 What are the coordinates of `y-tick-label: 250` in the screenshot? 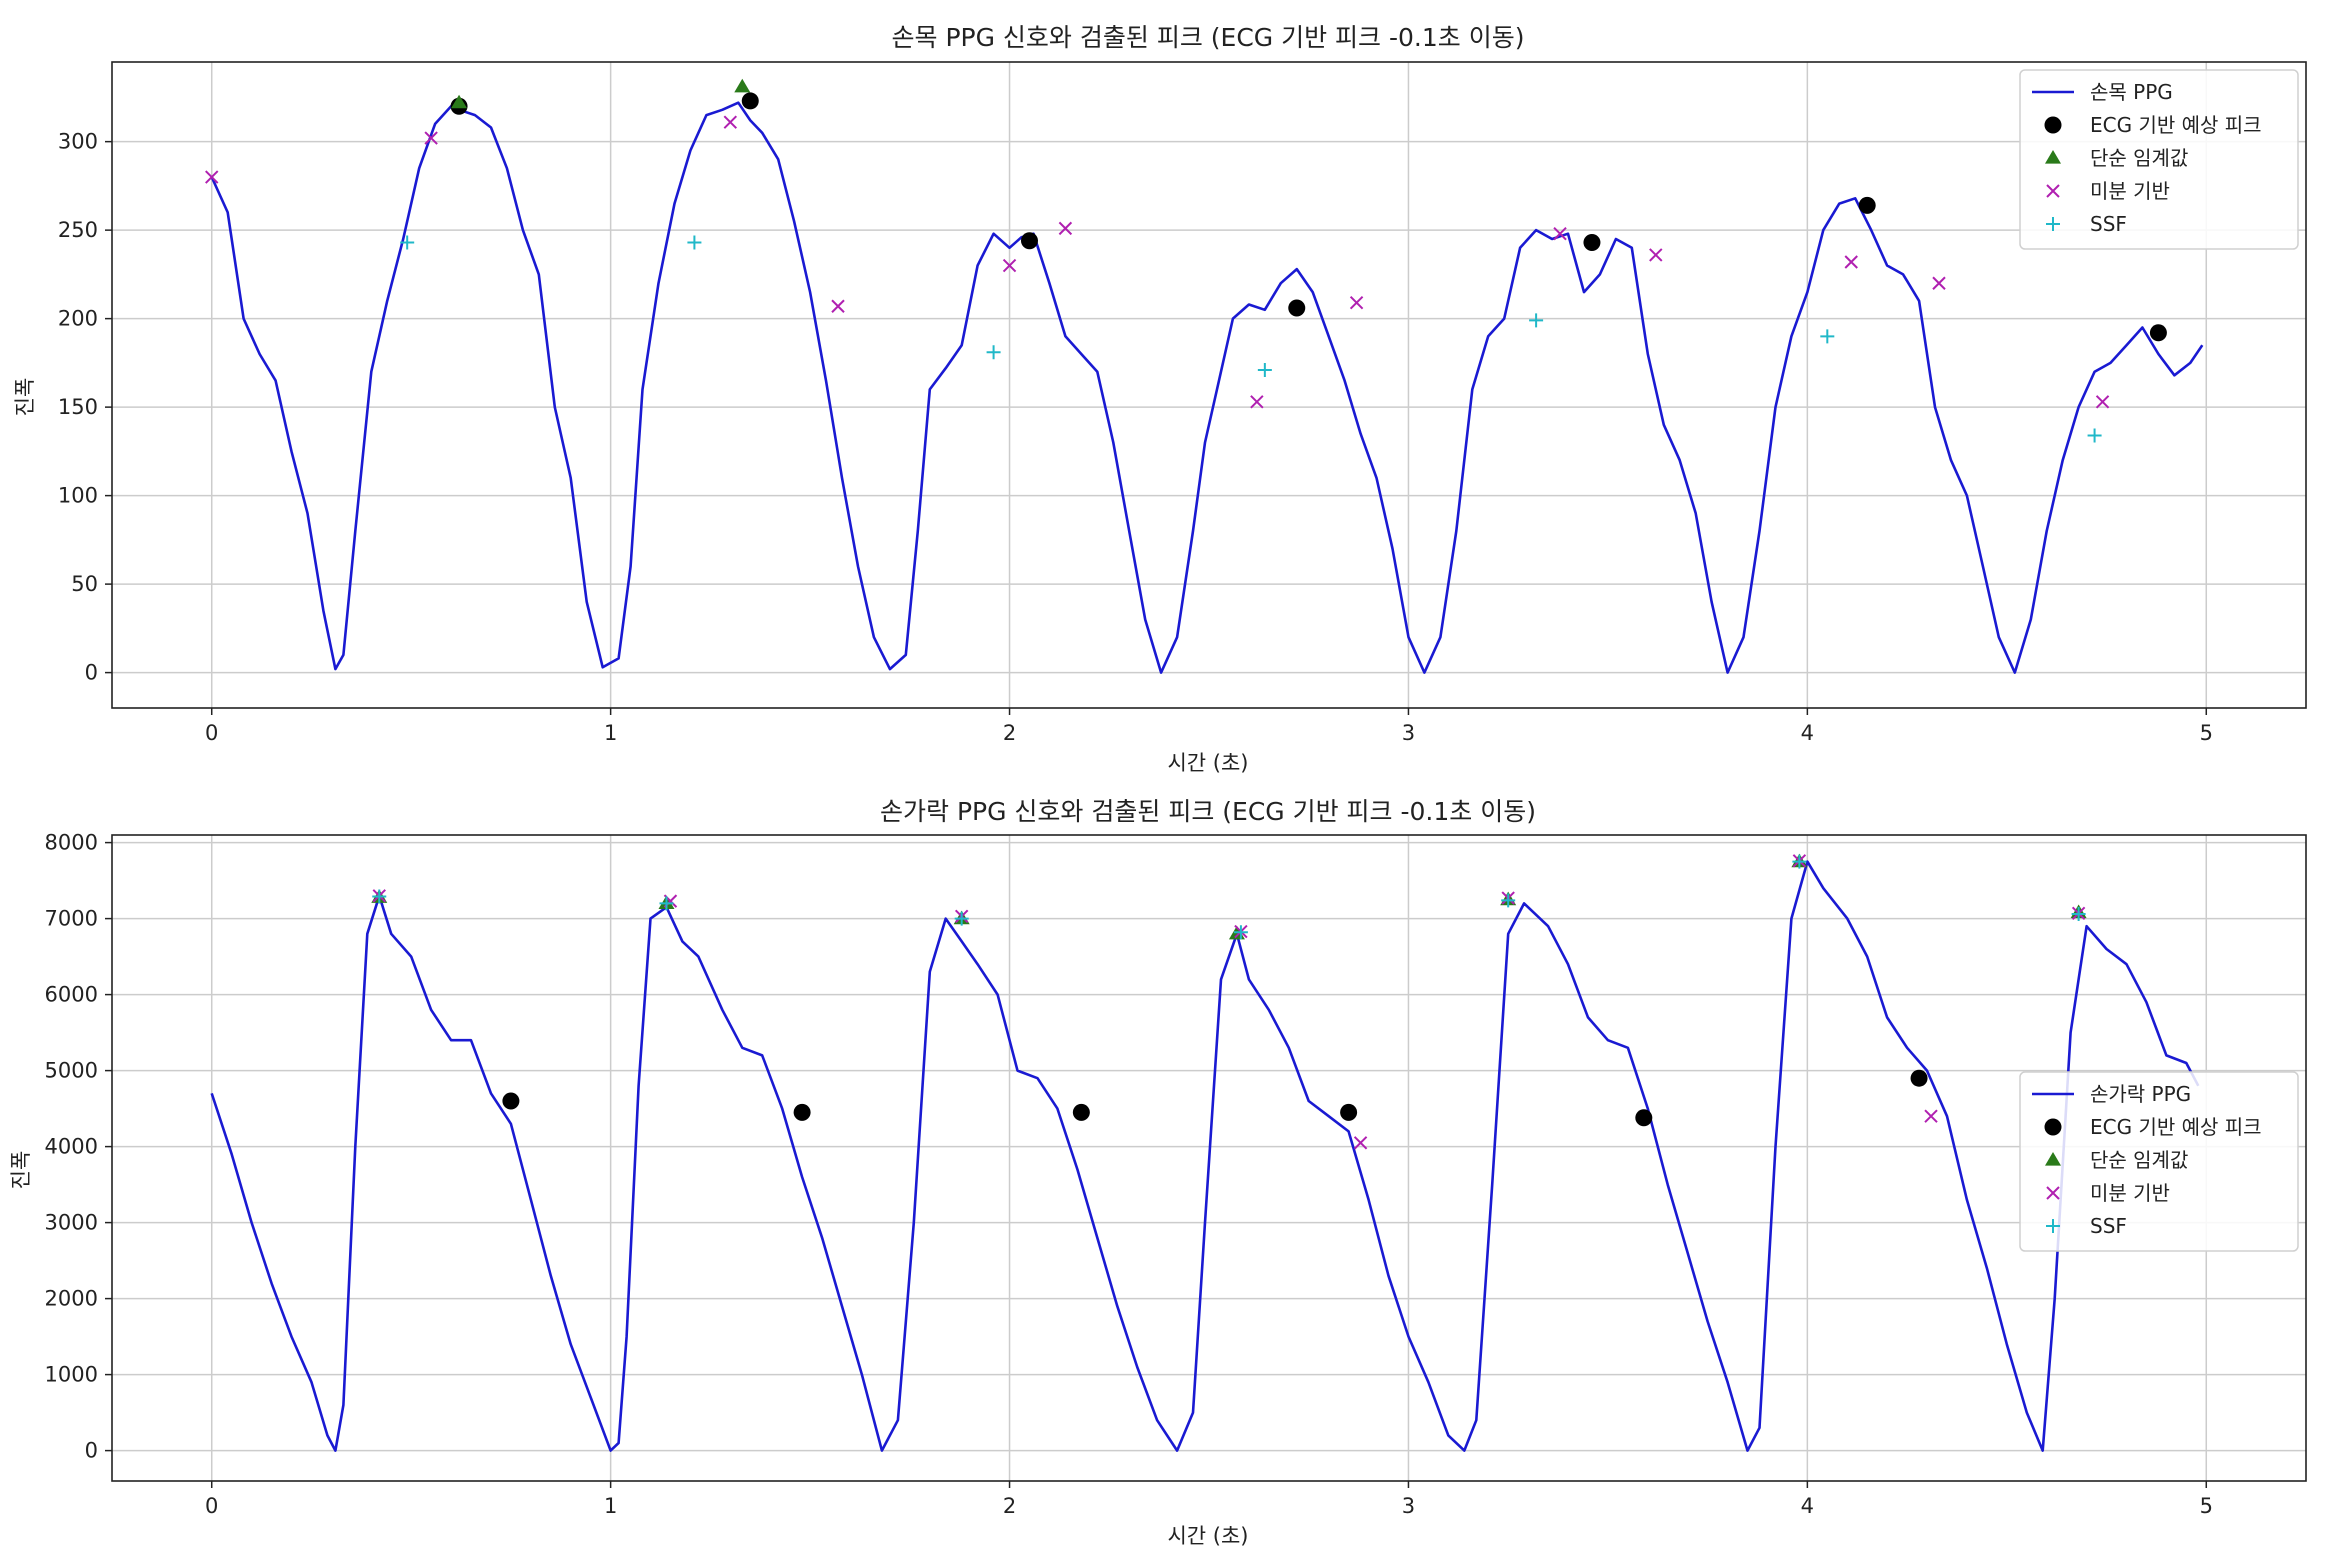 It's located at (78, 230).